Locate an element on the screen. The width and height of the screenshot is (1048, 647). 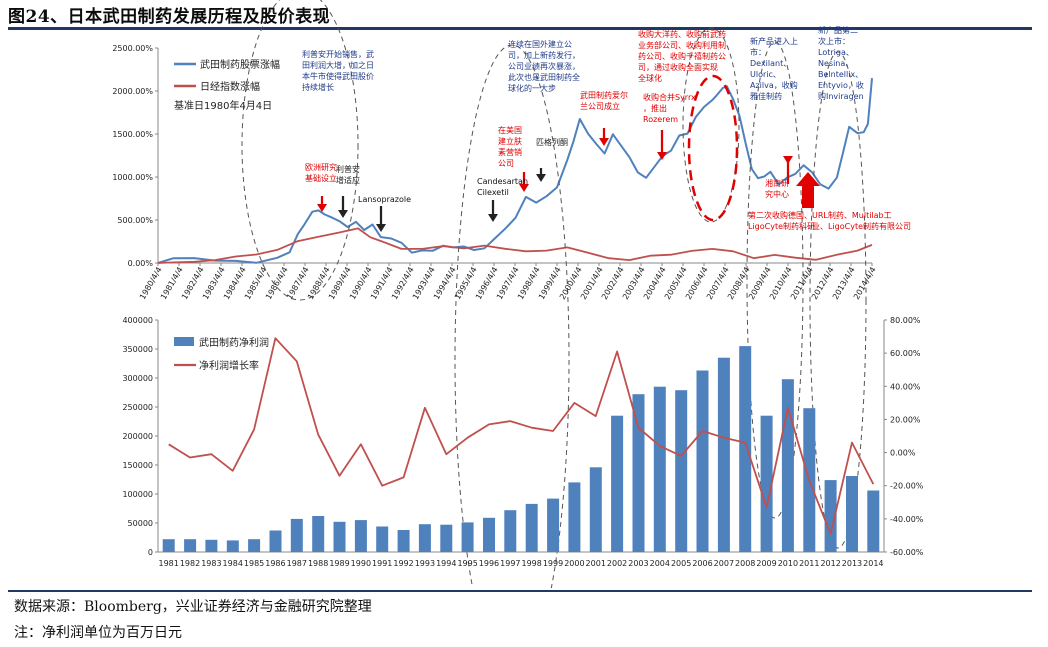
top-y-tick-label: 0.00% is located at coordinates (141, 263).